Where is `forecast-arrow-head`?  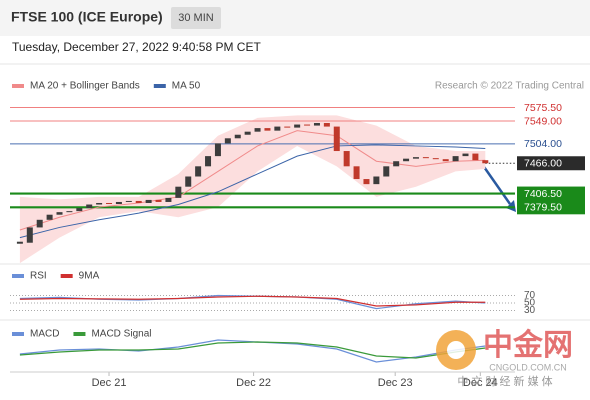 forecast-arrow-head is located at coordinates (511, 206).